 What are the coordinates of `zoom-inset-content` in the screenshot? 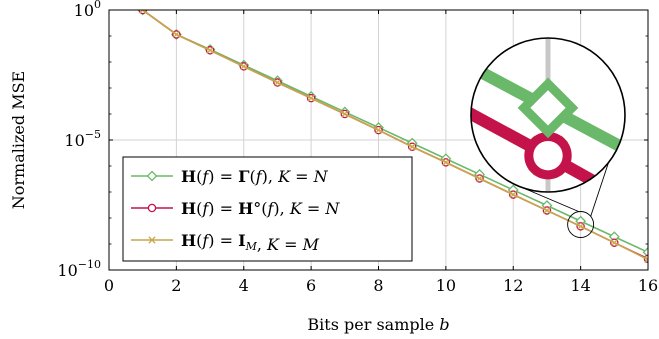 It's located at (548, 115).